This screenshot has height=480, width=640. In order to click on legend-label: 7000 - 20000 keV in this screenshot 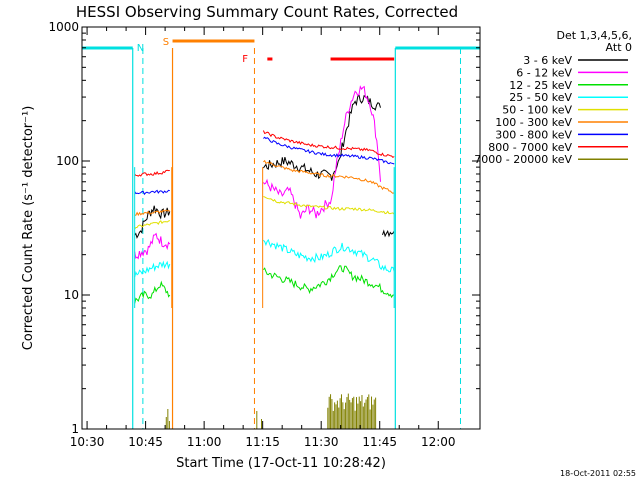, I will do `click(523, 159)`.